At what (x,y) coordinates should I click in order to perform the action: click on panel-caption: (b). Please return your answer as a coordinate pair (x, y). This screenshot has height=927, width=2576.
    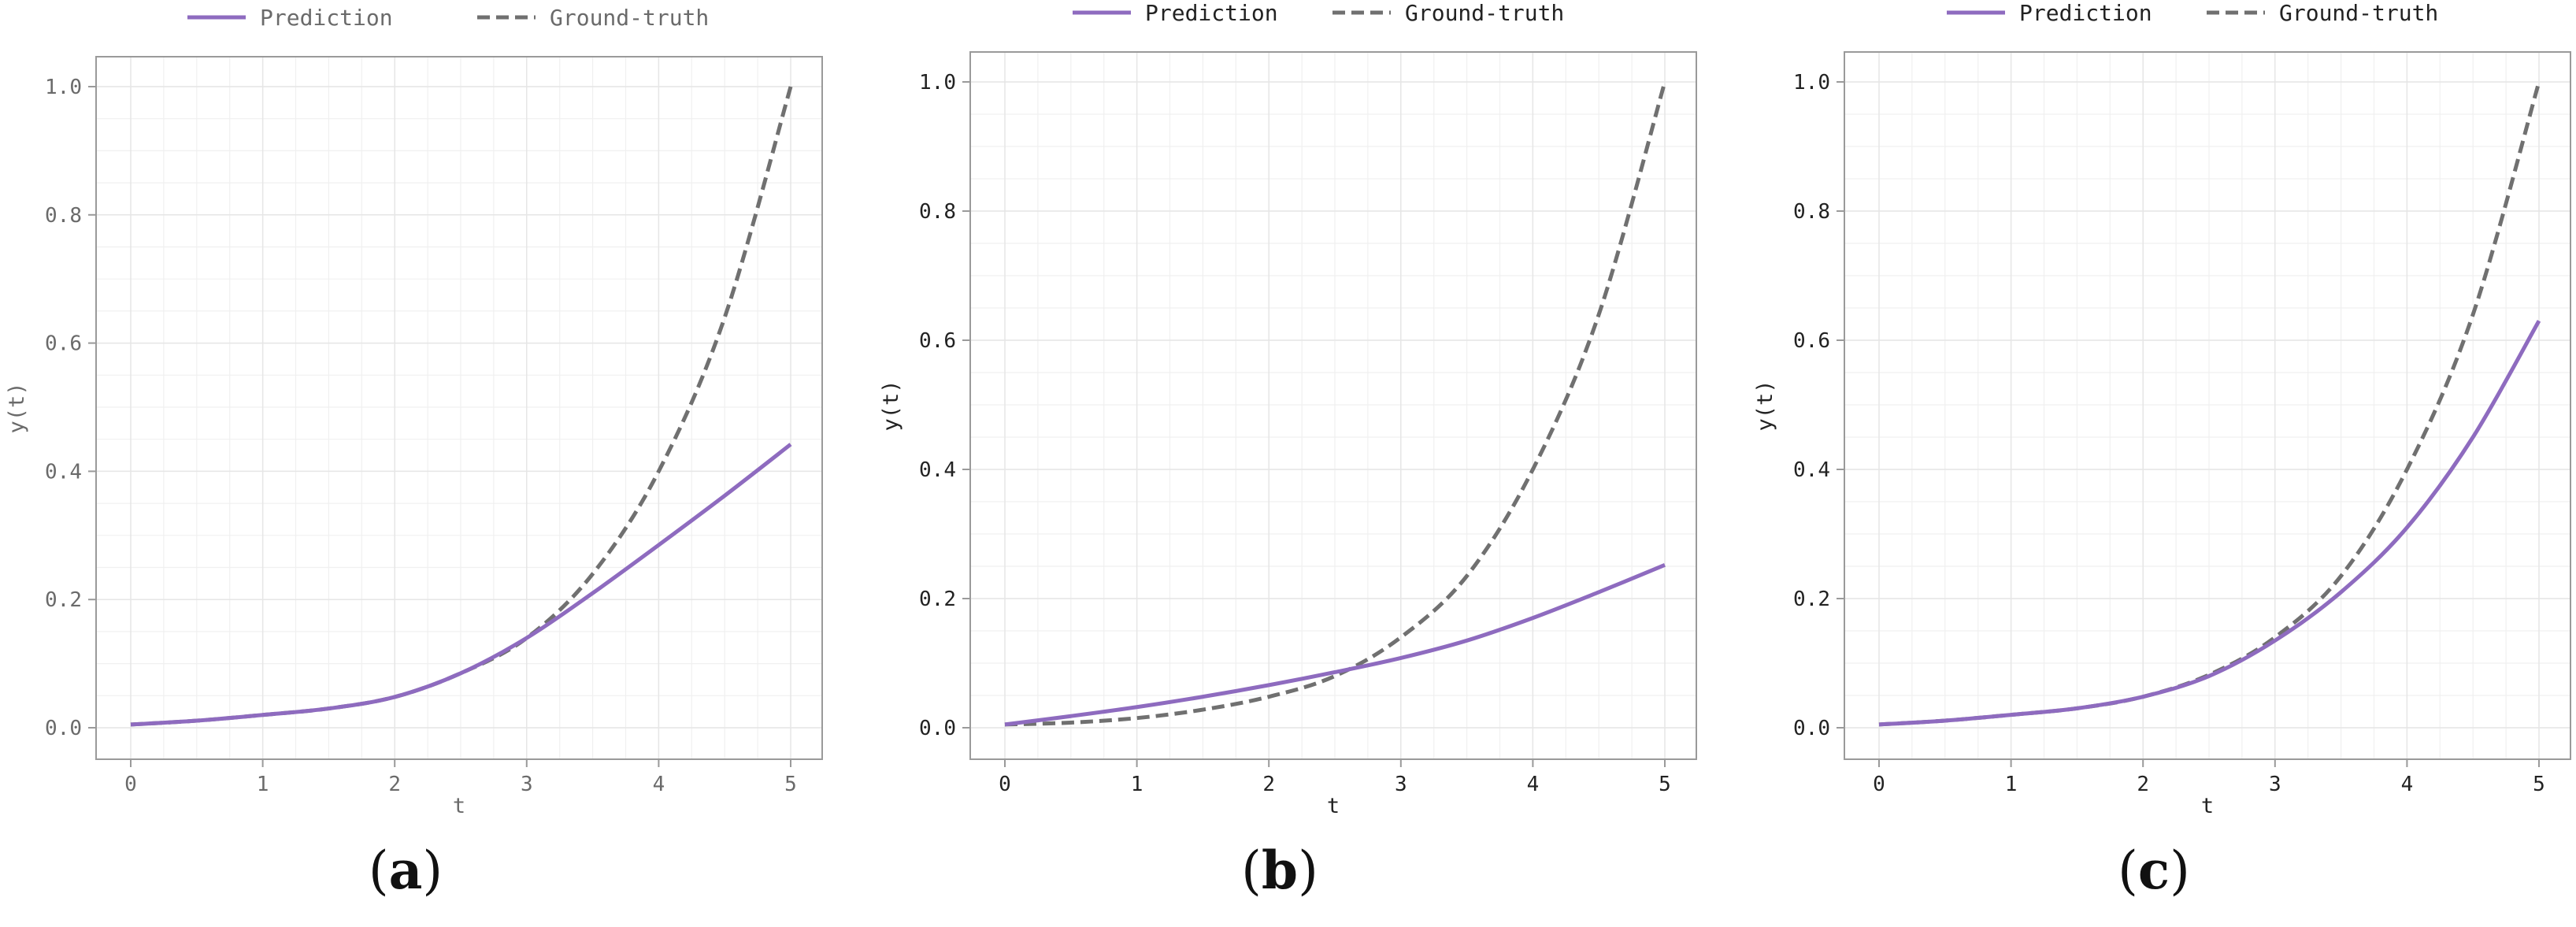
    Looking at the image, I should click on (1279, 870).